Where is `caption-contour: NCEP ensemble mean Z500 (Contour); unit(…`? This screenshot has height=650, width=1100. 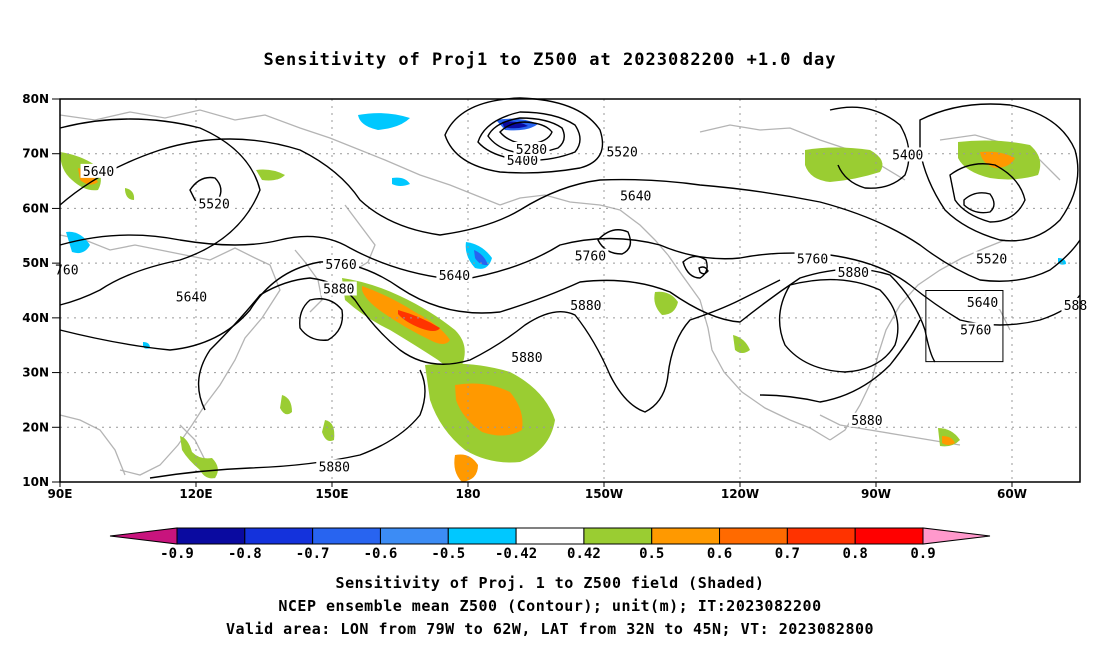
caption-contour: NCEP ensemble mean Z500 (Contour); unit(… is located at coordinates (550, 606).